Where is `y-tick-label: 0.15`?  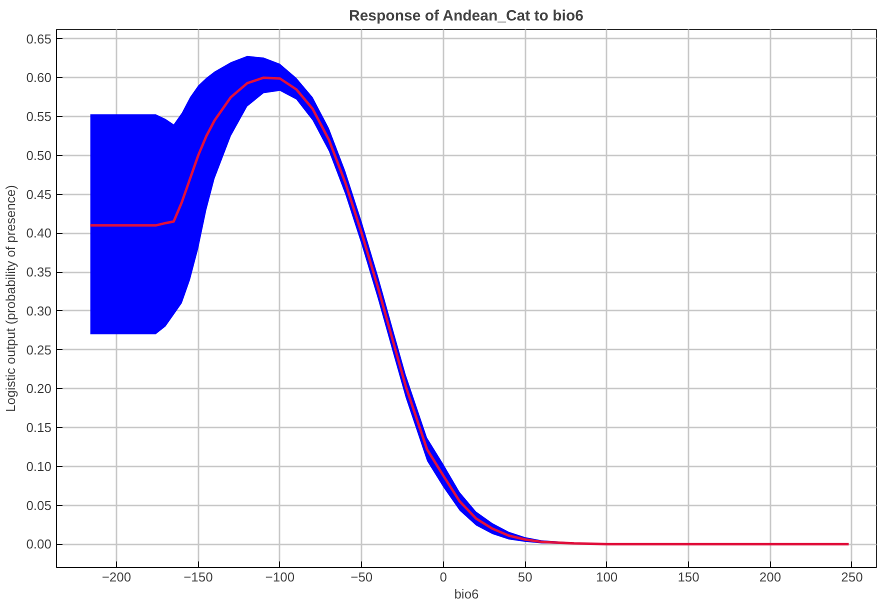 y-tick-label: 0.15 is located at coordinates (39, 428).